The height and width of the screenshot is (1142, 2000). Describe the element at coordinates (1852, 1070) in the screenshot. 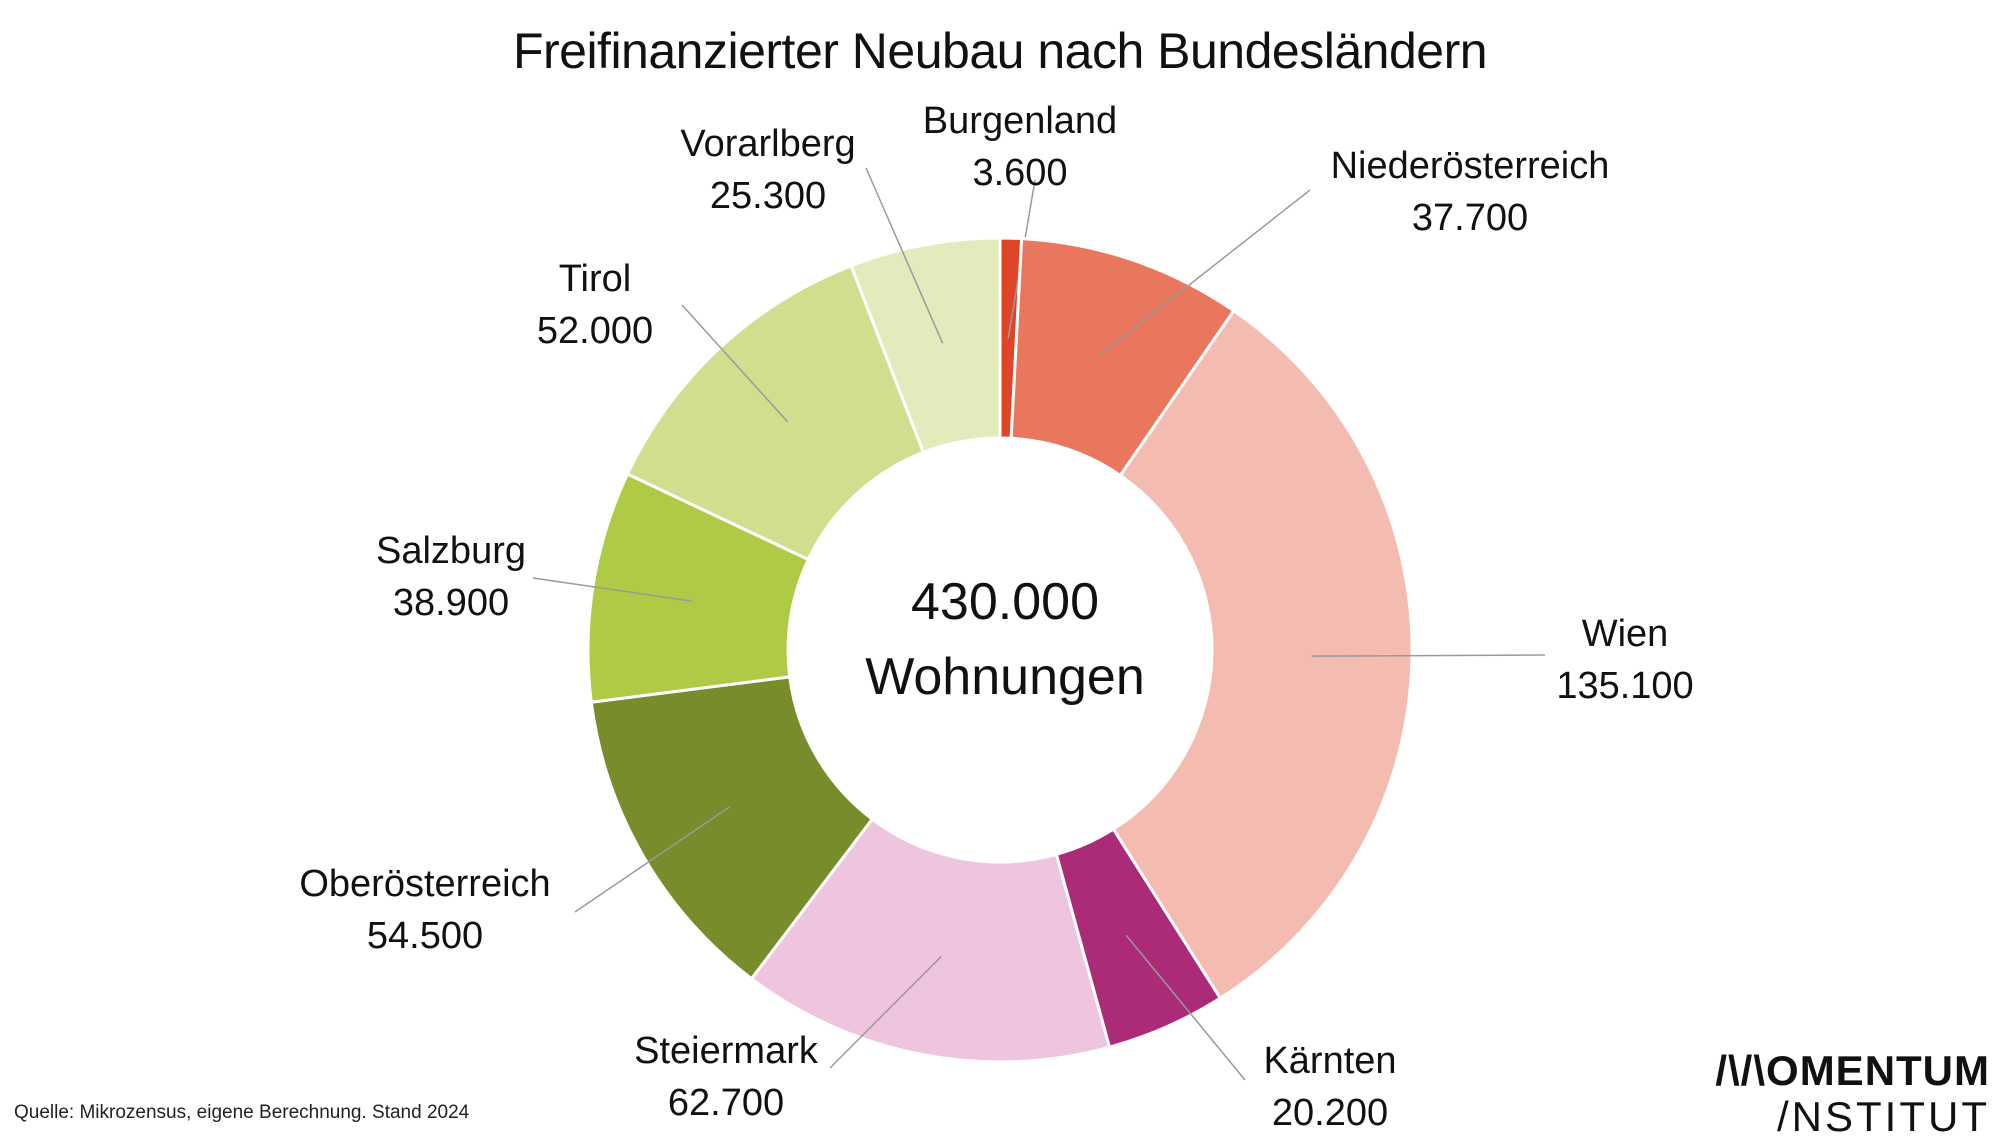

I see `logo-line-1: /\/\OMENTUM` at that location.